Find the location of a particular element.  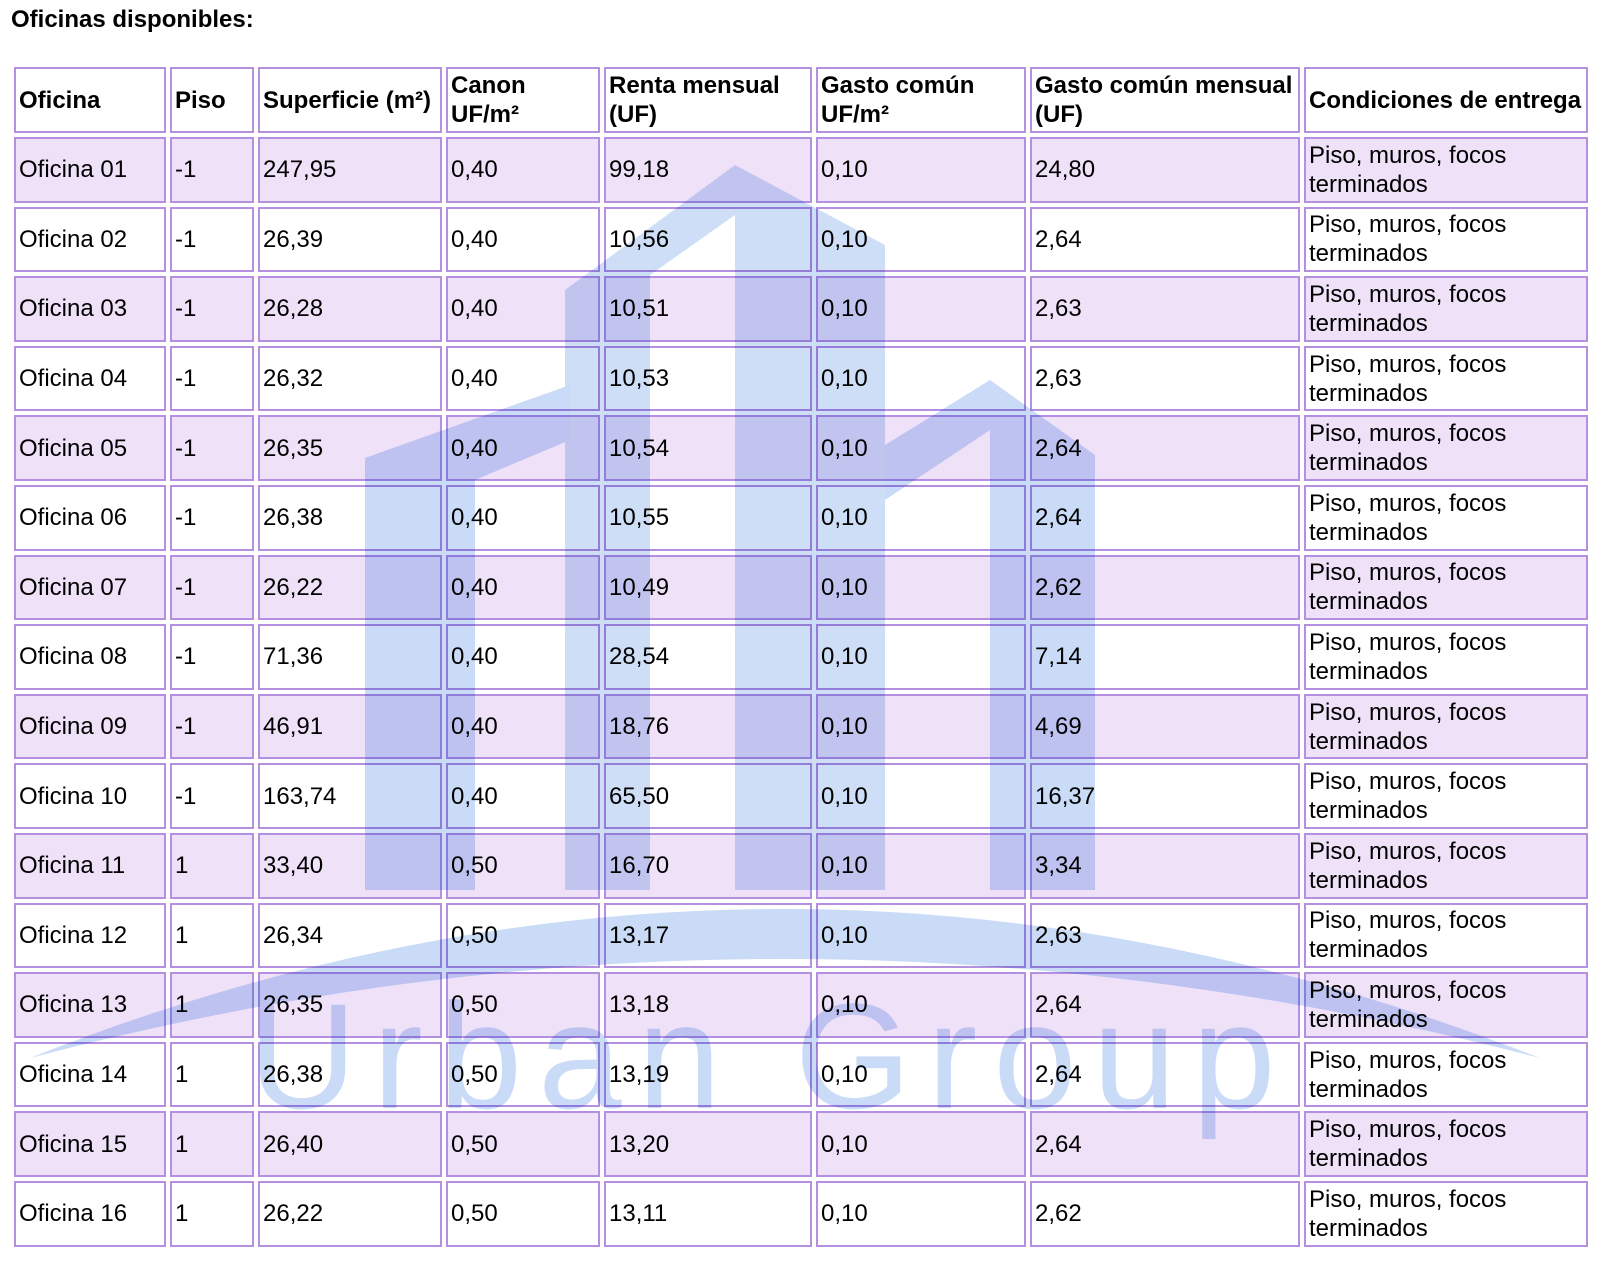

table-cell: 26,40 is located at coordinates (350, 1144).